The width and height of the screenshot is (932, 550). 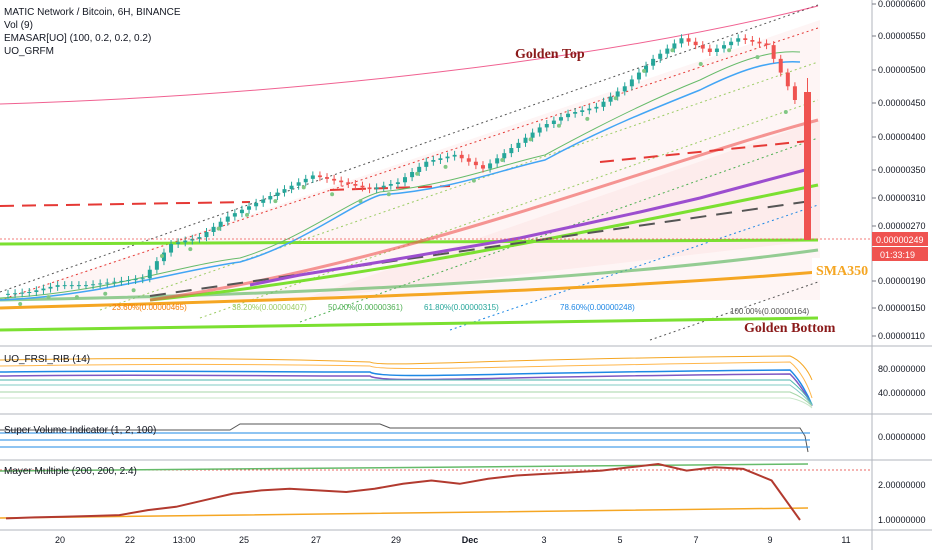 I want to click on sma350-label: SMA350, so click(x=842, y=271).